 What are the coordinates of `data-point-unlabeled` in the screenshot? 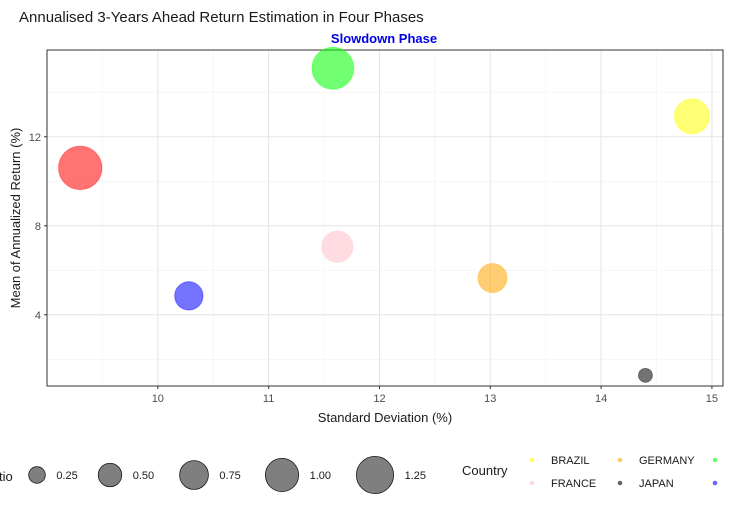 It's located at (189, 296).